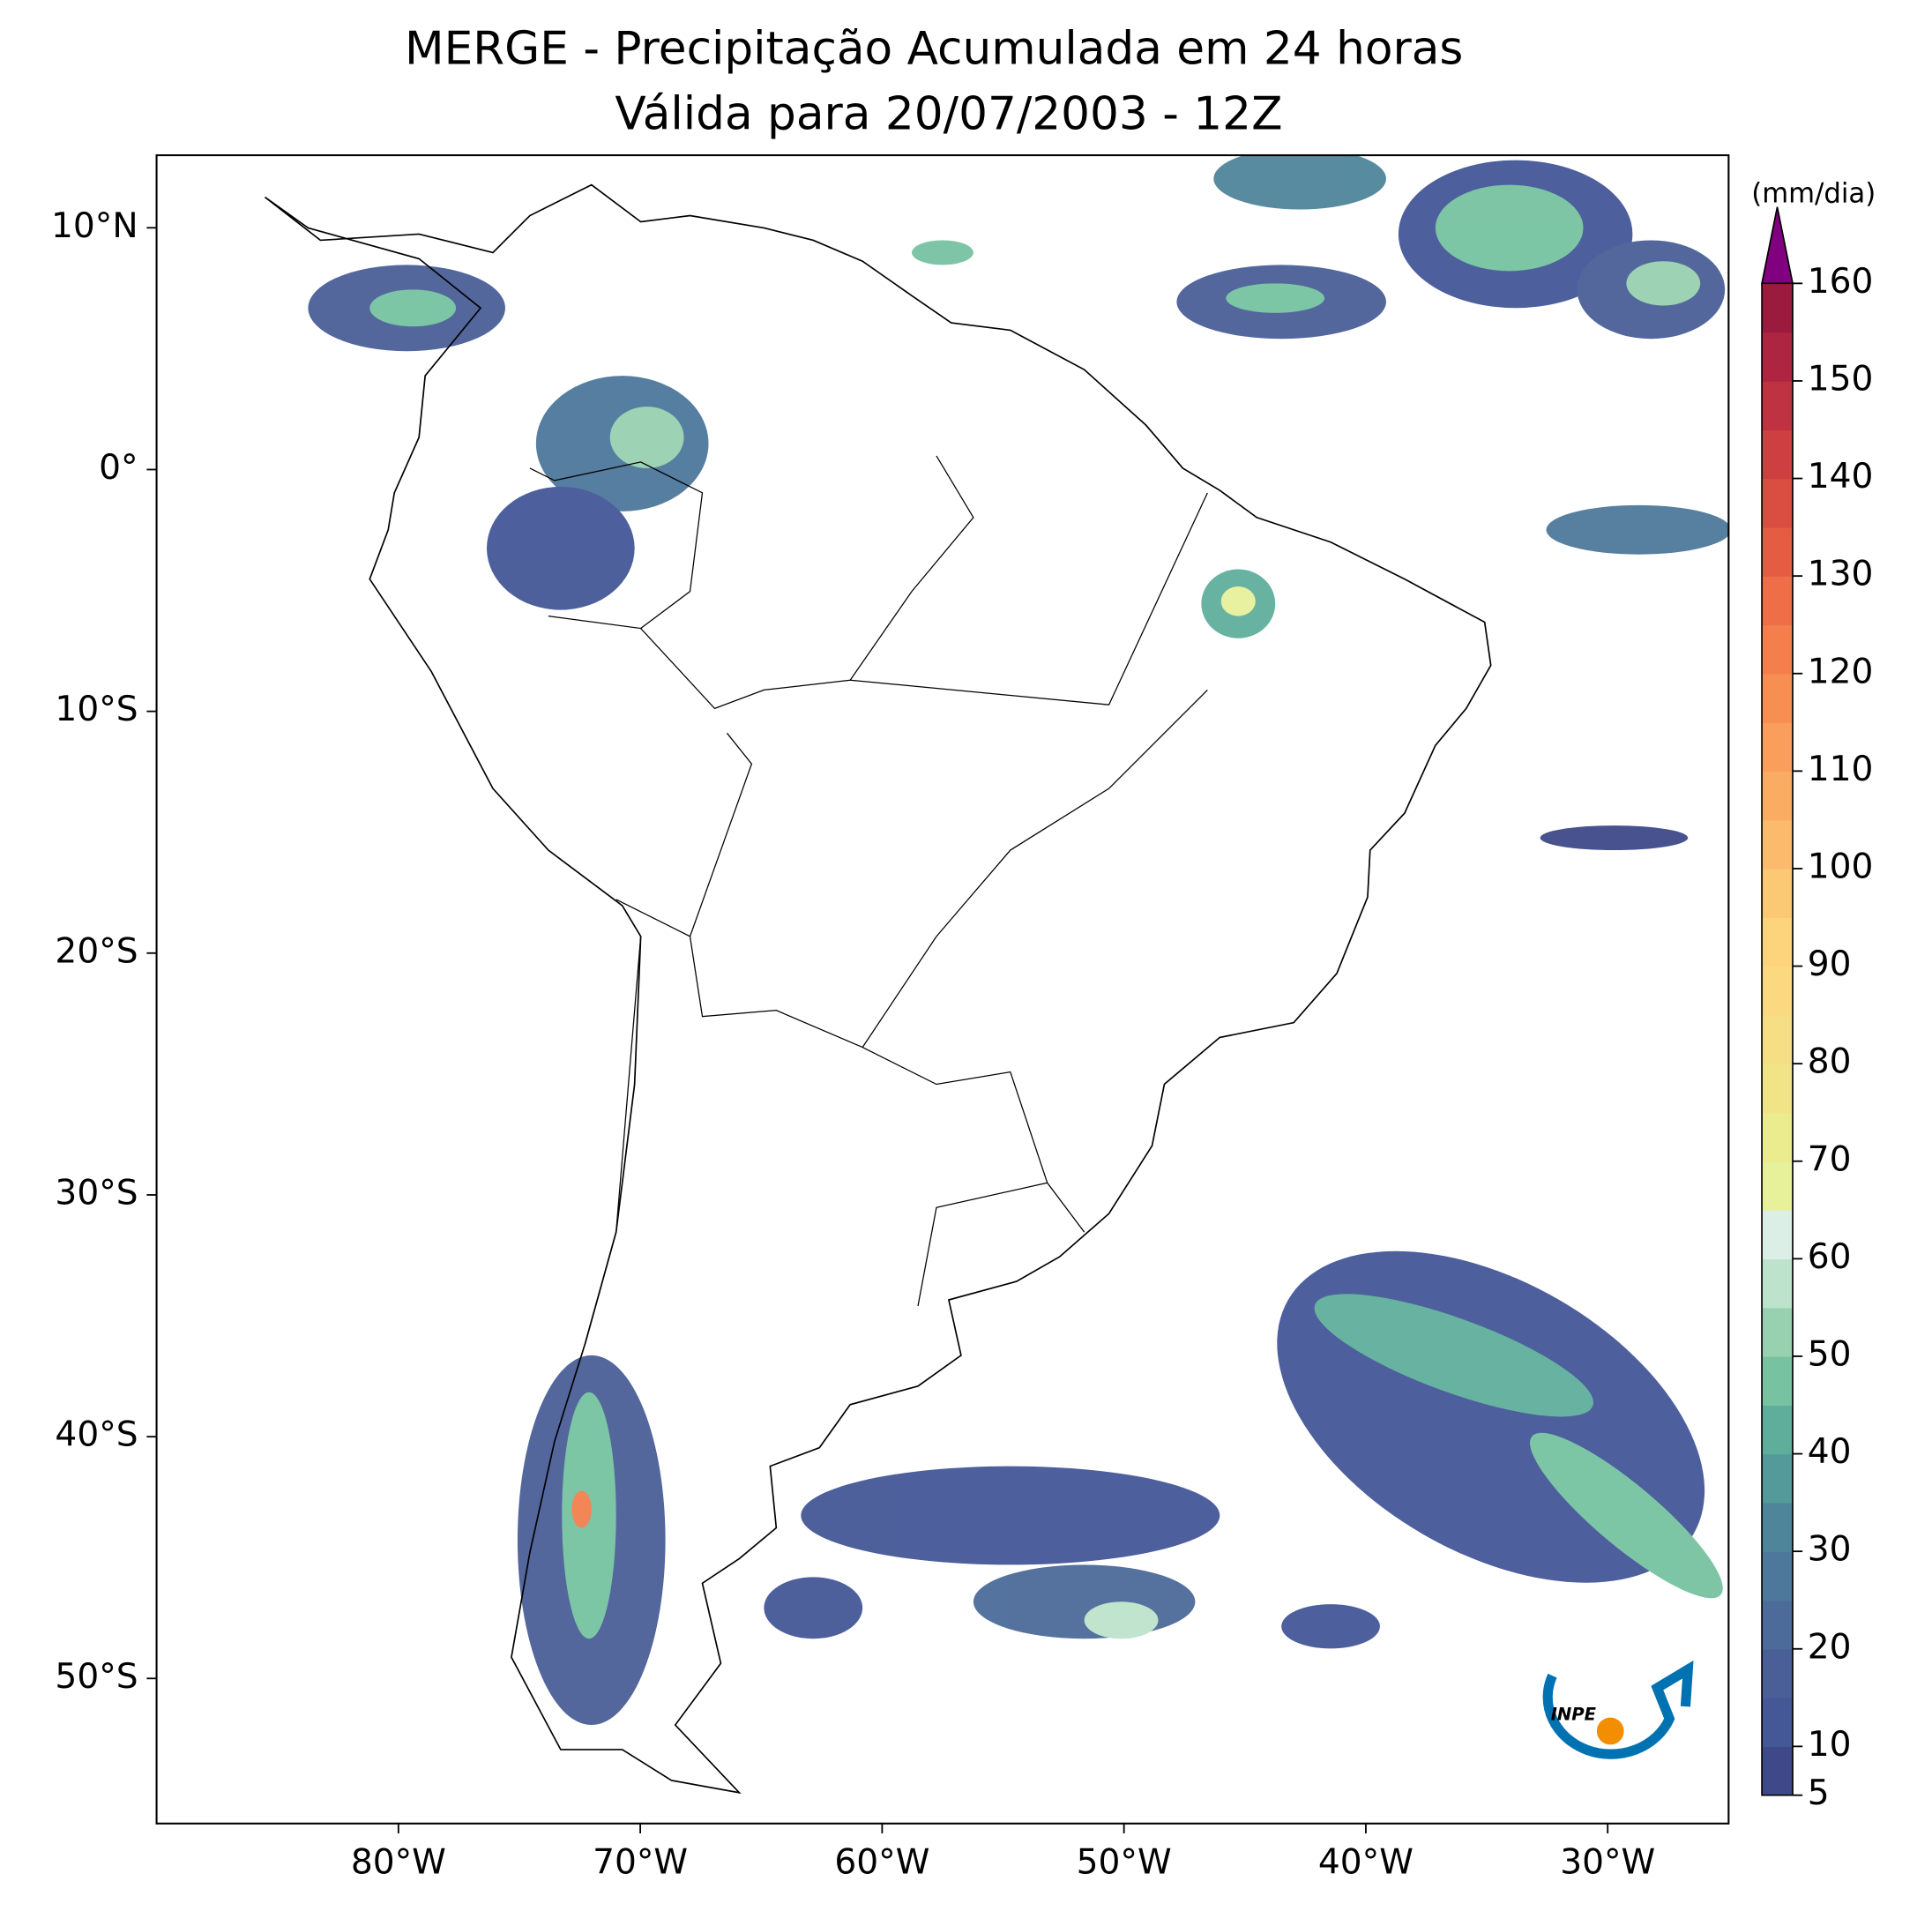 This screenshot has height=1911, width=1932. I want to click on colorbar-tick-label: 70, so click(1830, 1159).